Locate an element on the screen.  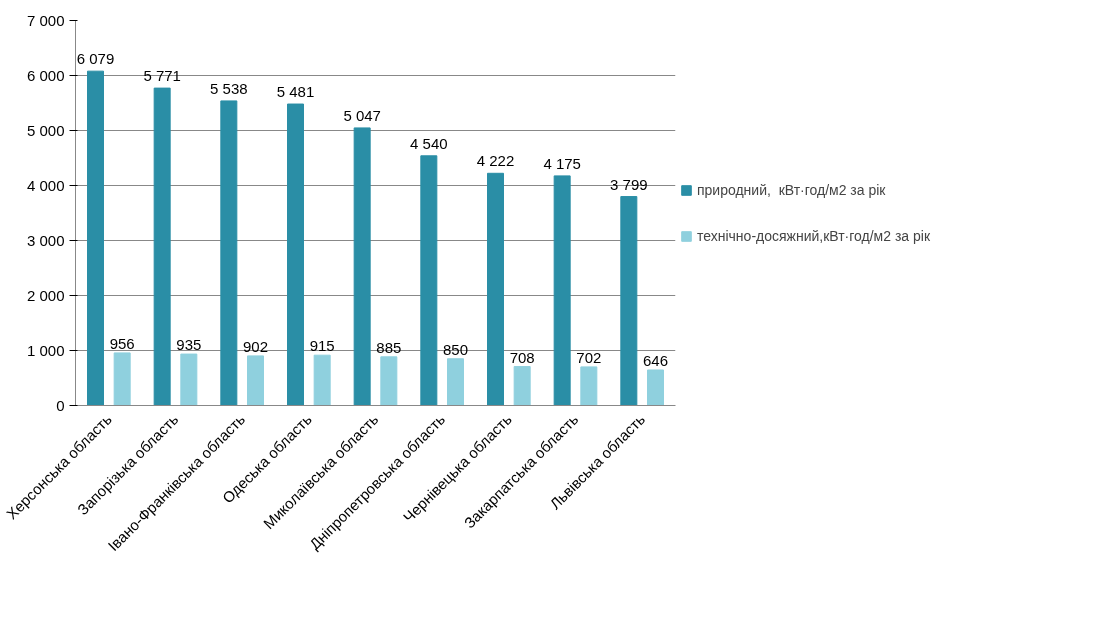
y-tick-label: 6 000 is located at coordinates (45, 75).